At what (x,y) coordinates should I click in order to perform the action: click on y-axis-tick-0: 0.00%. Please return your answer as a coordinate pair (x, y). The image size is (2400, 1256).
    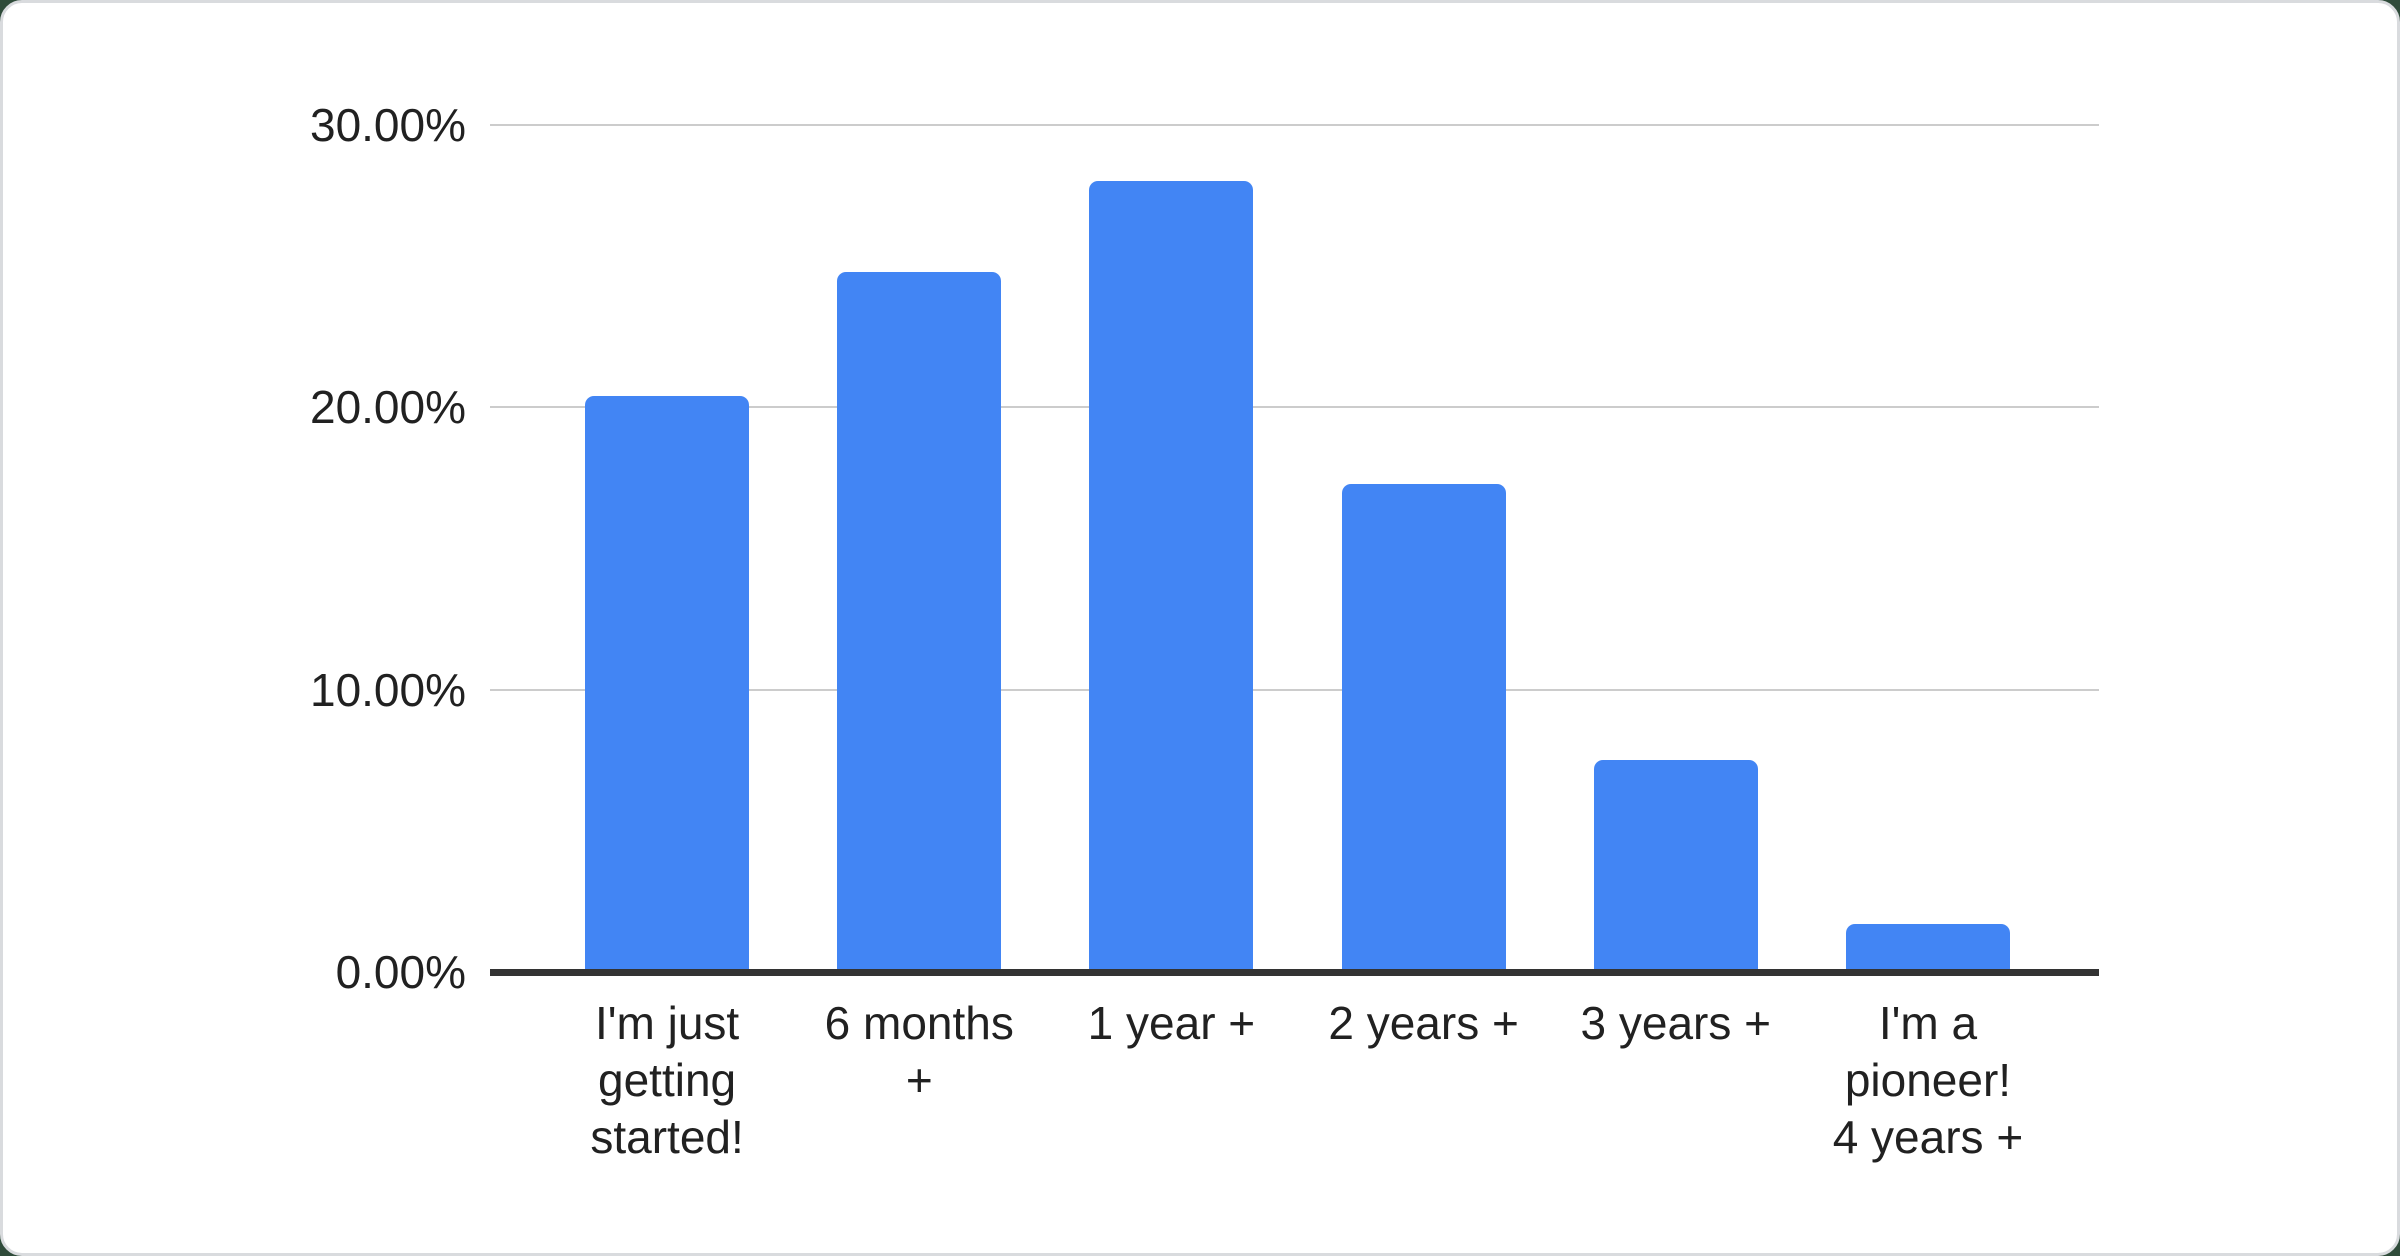
    Looking at the image, I should click on (400, 972).